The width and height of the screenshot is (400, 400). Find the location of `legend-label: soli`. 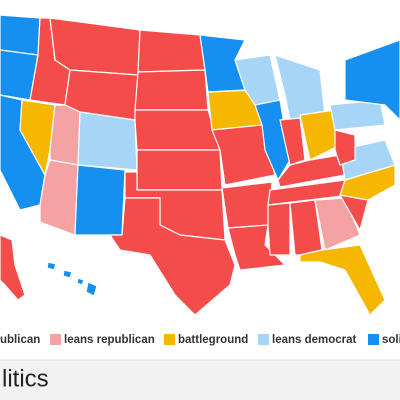

legend-label: soli is located at coordinates (391, 340).